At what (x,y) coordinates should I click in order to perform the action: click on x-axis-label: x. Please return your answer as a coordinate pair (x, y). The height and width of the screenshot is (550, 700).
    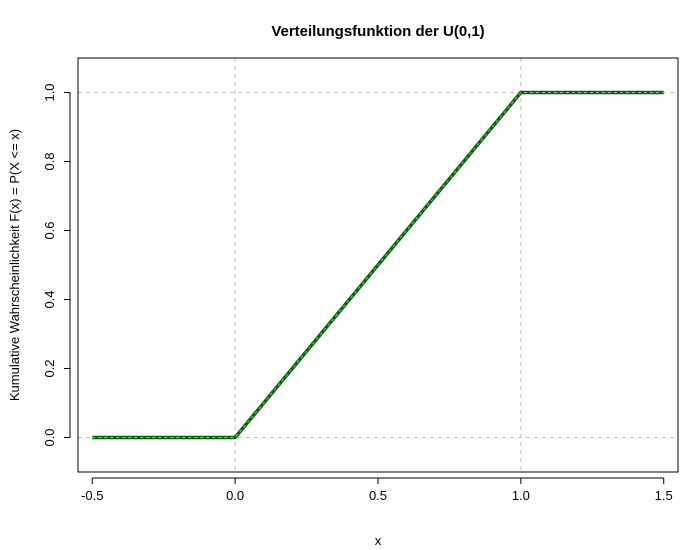
    Looking at the image, I should click on (378, 540).